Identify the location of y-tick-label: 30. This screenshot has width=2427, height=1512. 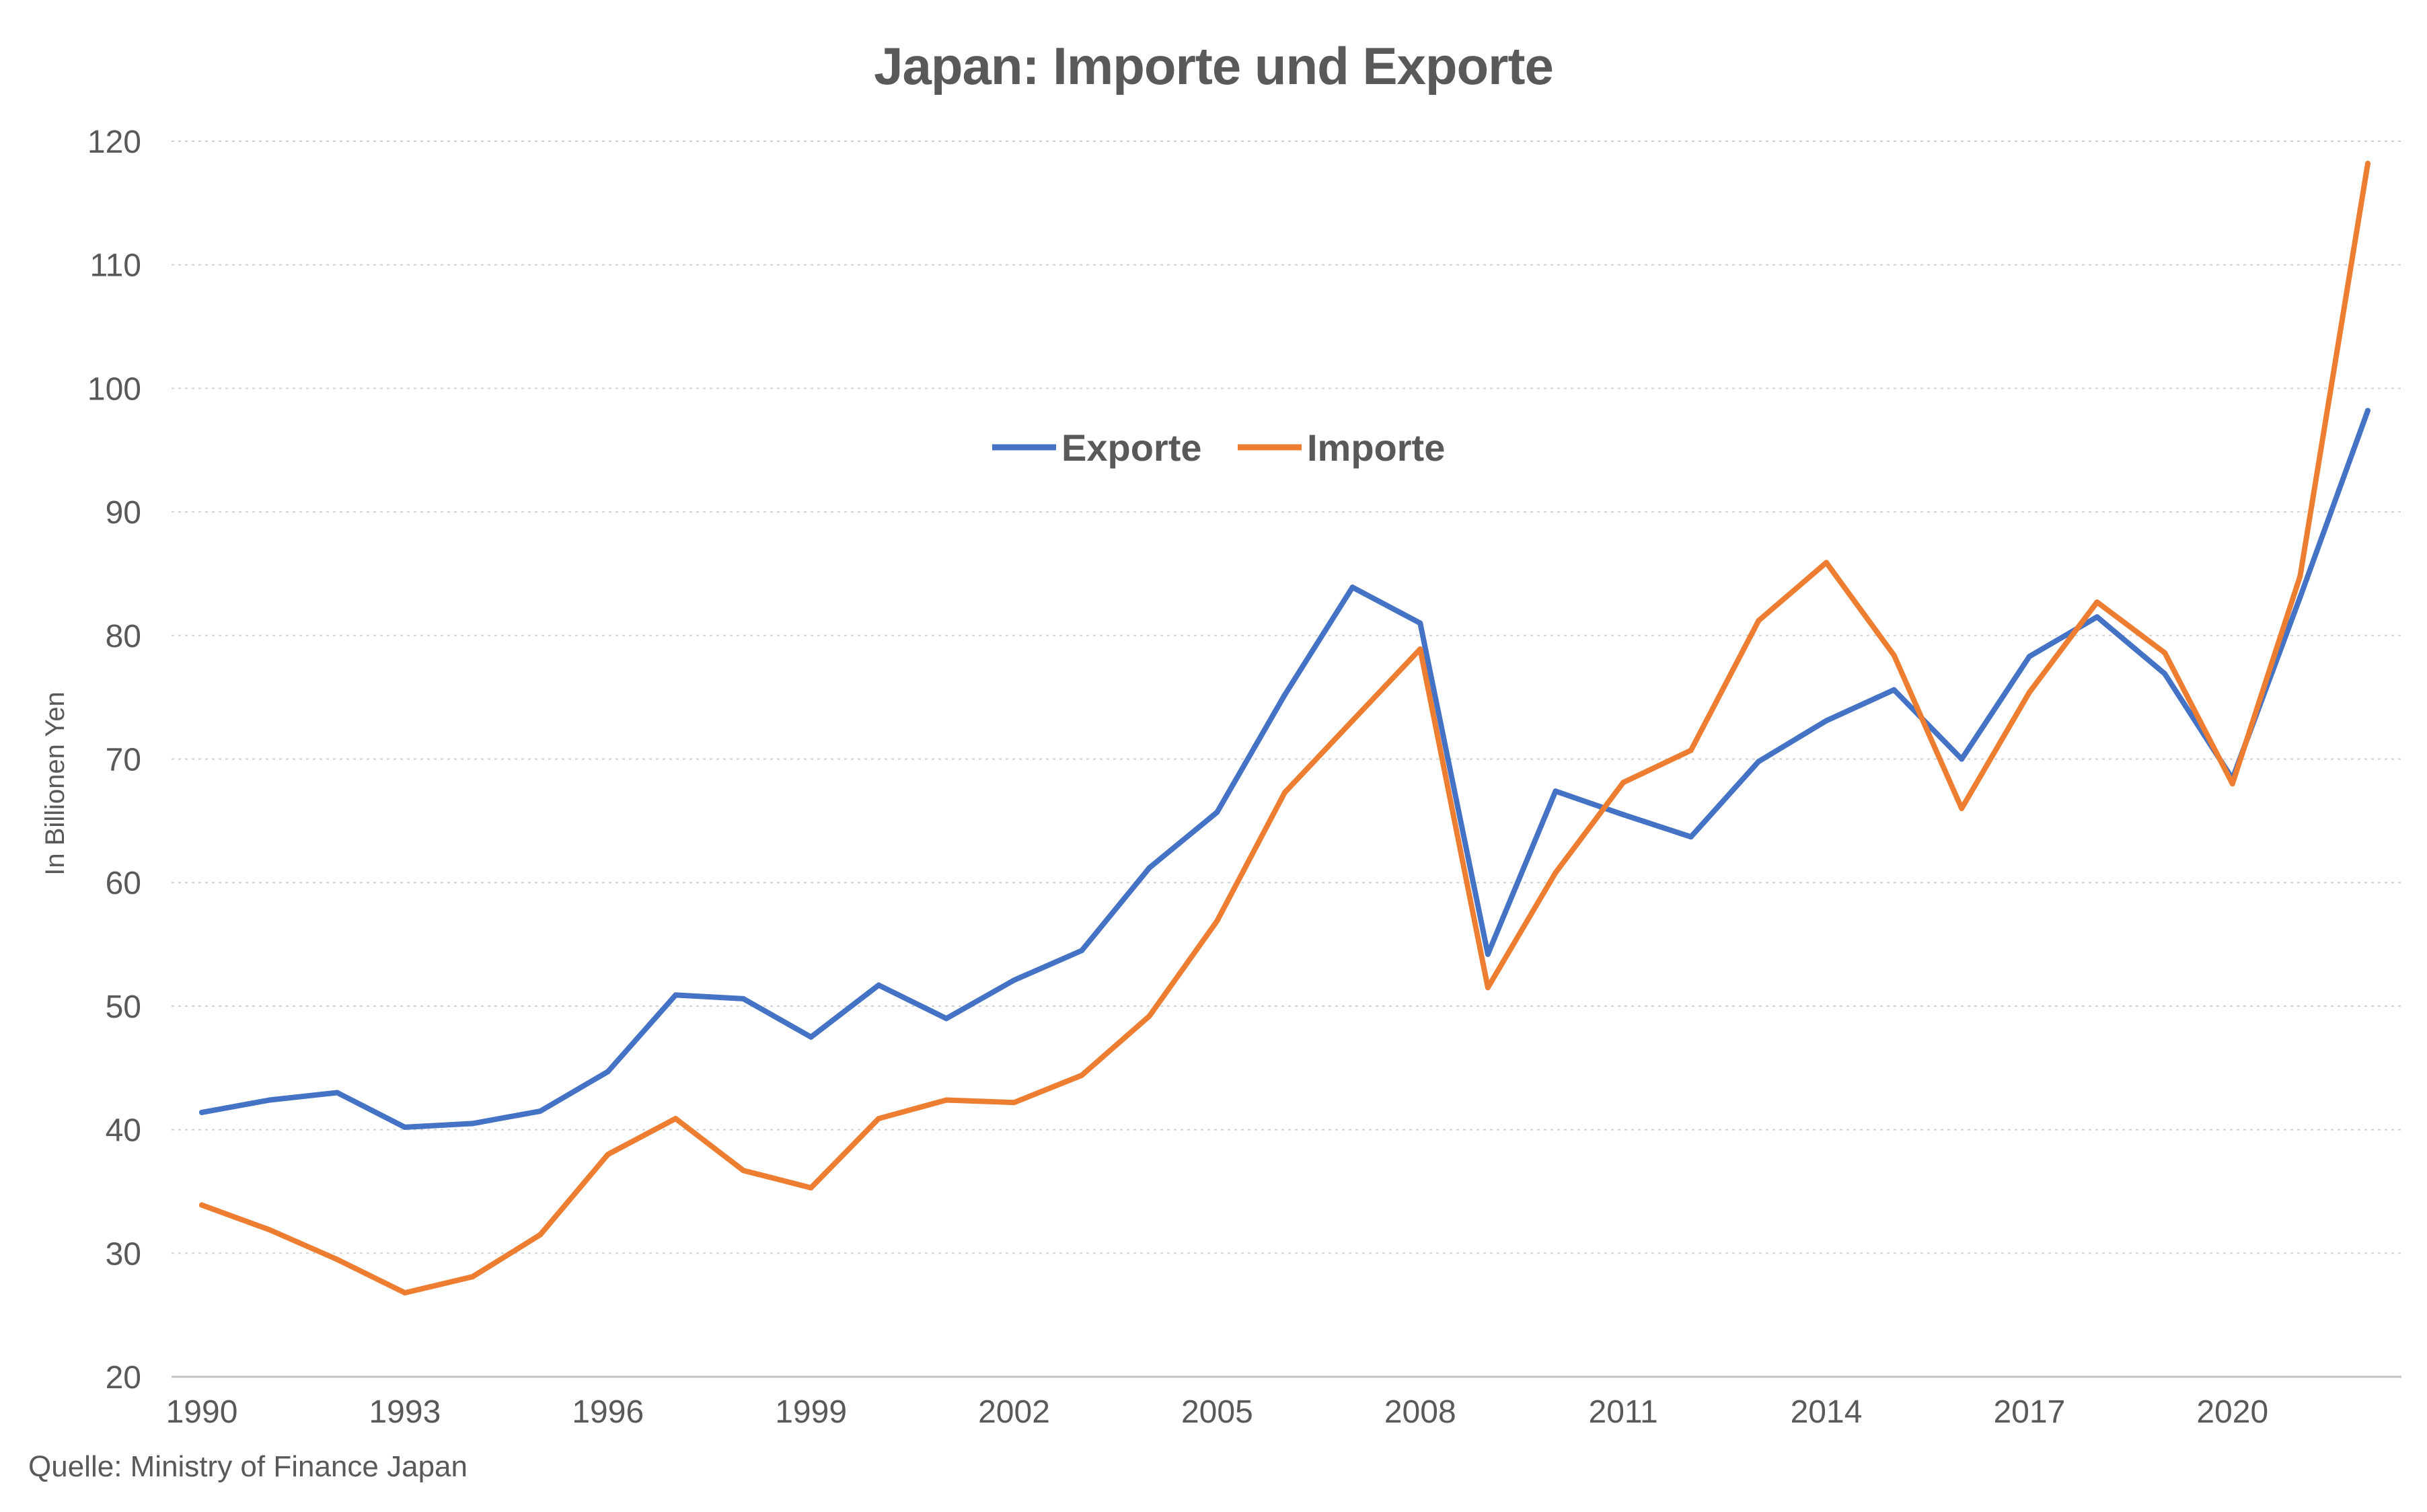
(124, 1254).